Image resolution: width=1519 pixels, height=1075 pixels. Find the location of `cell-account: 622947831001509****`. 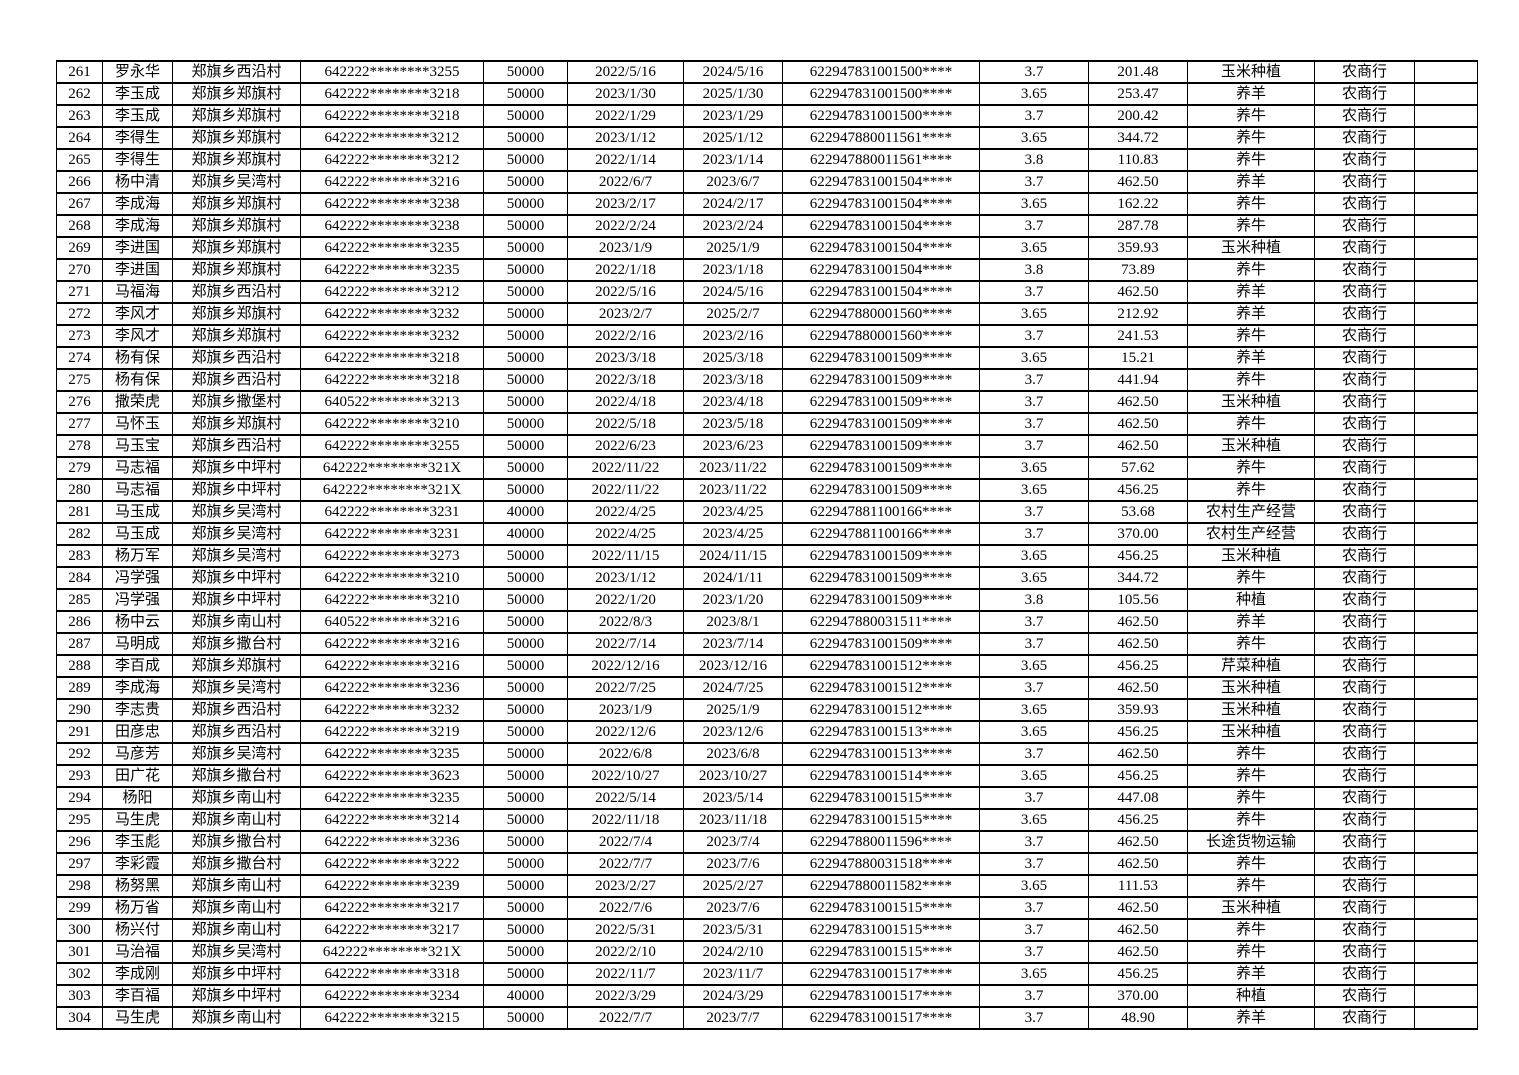

cell-account: 622947831001509**** is located at coordinates (881, 380).